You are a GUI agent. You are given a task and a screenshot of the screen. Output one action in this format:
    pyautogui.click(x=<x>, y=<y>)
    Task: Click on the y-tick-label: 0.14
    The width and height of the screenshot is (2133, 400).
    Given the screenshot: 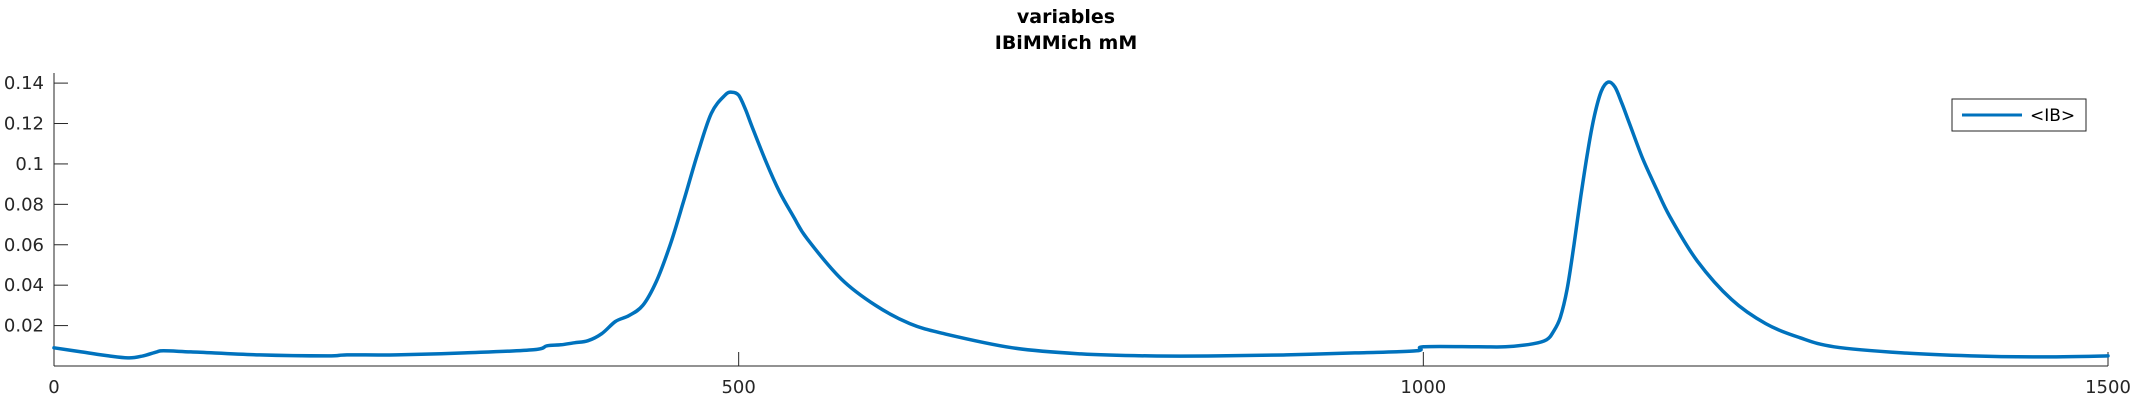 What is the action you would take?
    pyautogui.click(x=24, y=83)
    